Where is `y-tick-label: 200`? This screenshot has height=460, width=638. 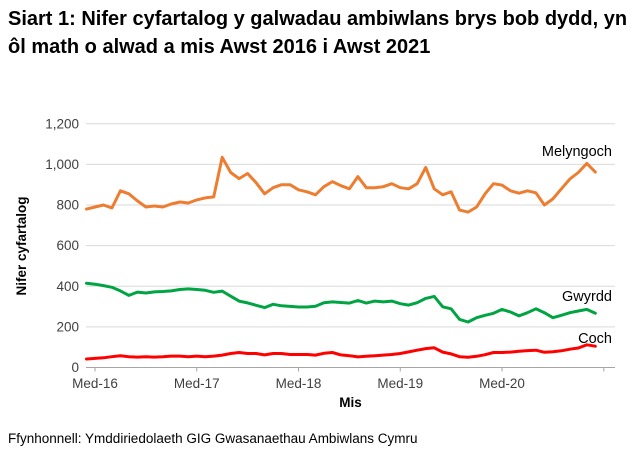
y-tick-label: 200 is located at coordinates (67, 326).